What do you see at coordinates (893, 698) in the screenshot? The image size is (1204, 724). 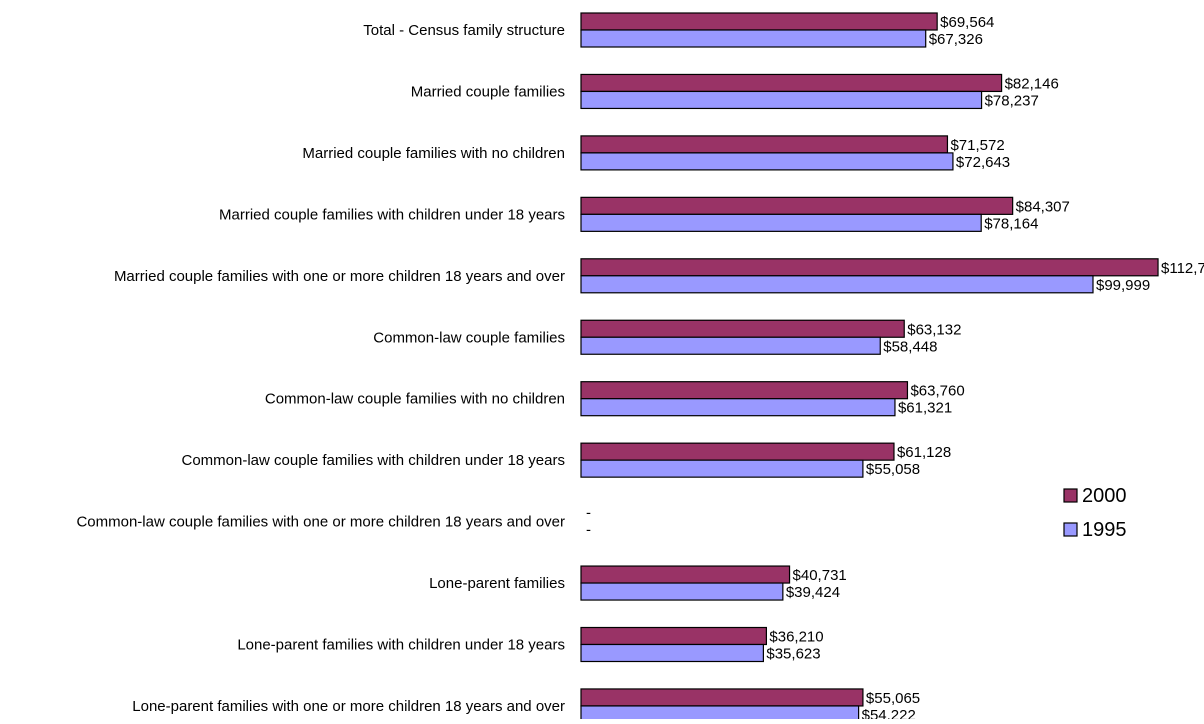 I see `data-label-2000: $55,065` at bounding box center [893, 698].